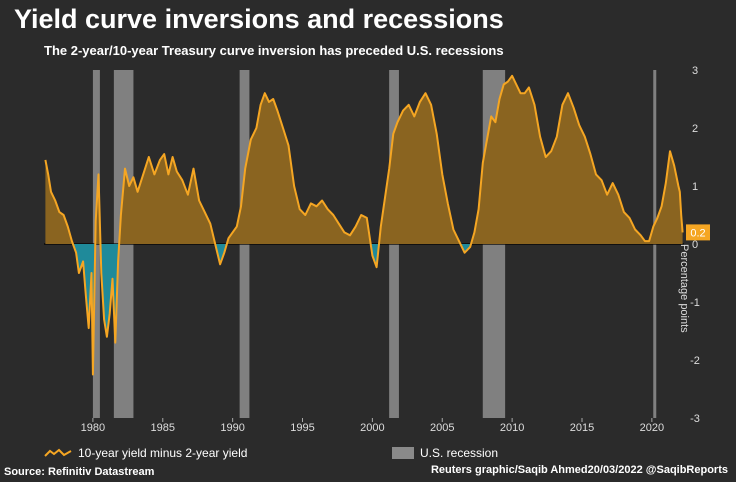 The width and height of the screenshot is (736, 482). What do you see at coordinates (695, 419) in the screenshot?
I see `y-tick-label: -3` at bounding box center [695, 419].